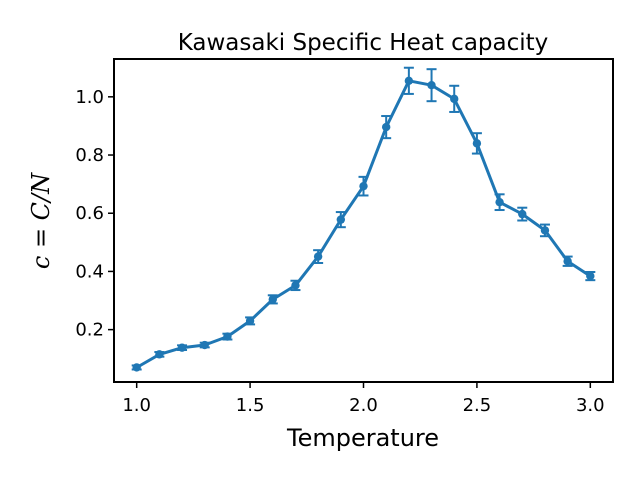 This screenshot has width=640, height=480. What do you see at coordinates (89, 213) in the screenshot?
I see `y-tick-label: 0.6` at bounding box center [89, 213].